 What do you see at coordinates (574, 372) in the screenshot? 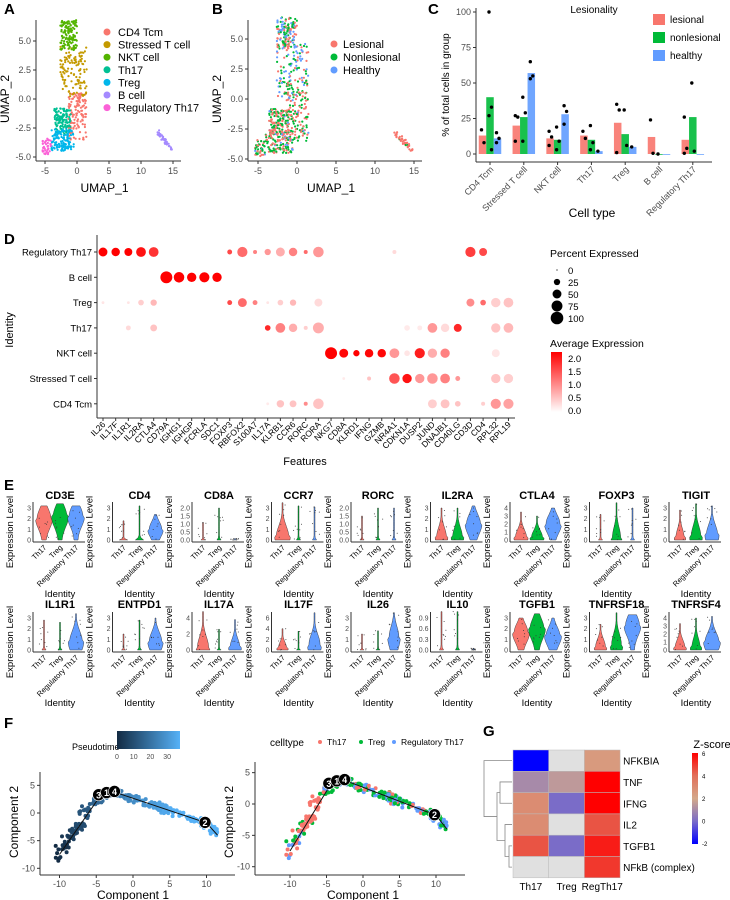
I see `color-legend-label: 1.5` at bounding box center [574, 372].